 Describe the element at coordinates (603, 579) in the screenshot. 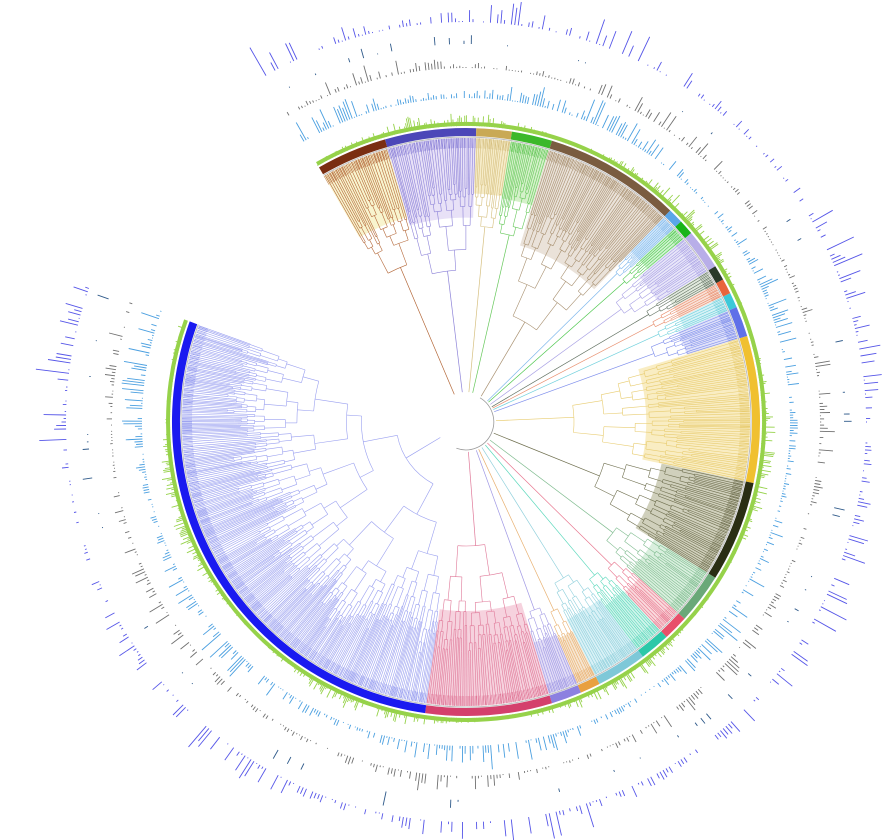

I see `clade-16-arc` at that location.